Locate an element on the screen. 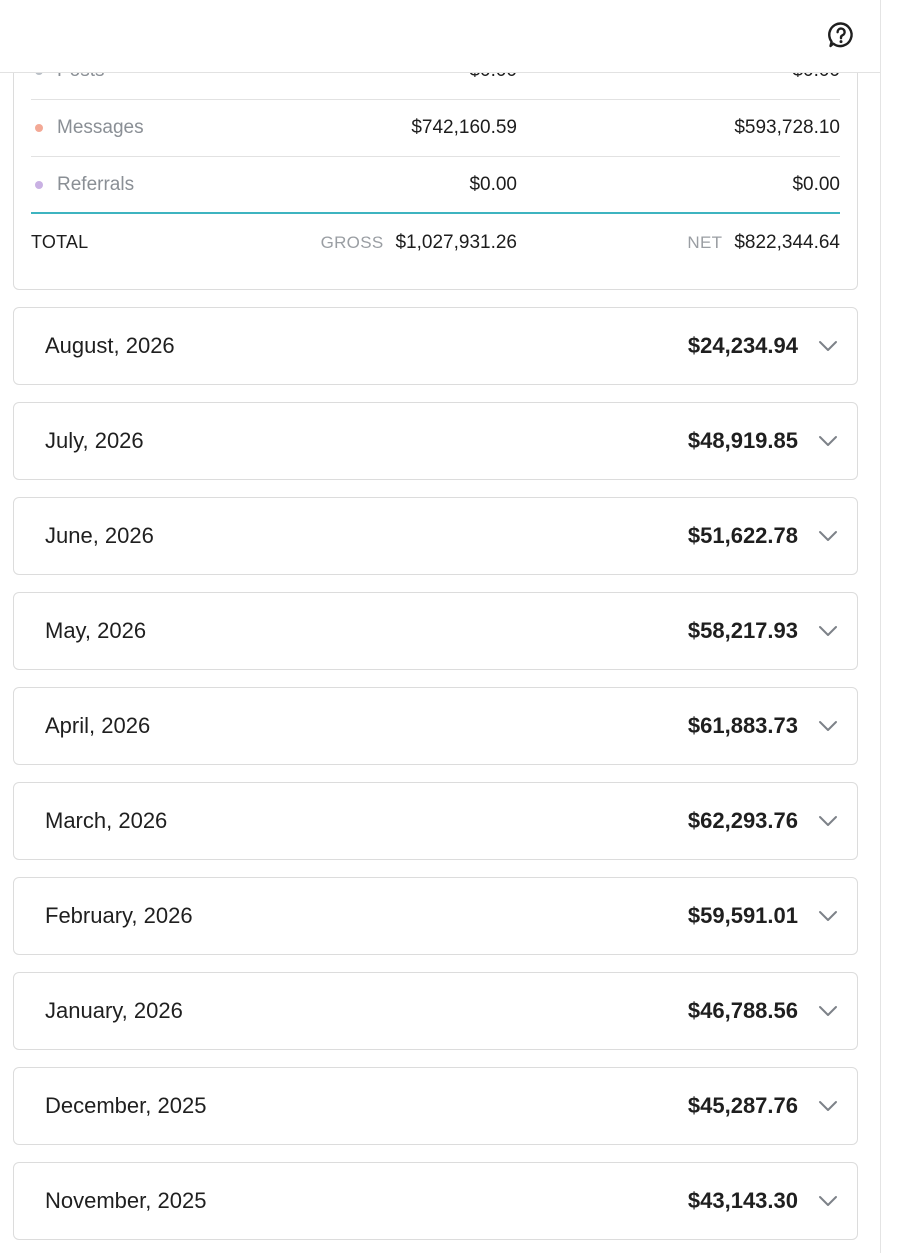 The width and height of the screenshot is (900, 1253). messages-dot-icon is located at coordinates (39, 128).